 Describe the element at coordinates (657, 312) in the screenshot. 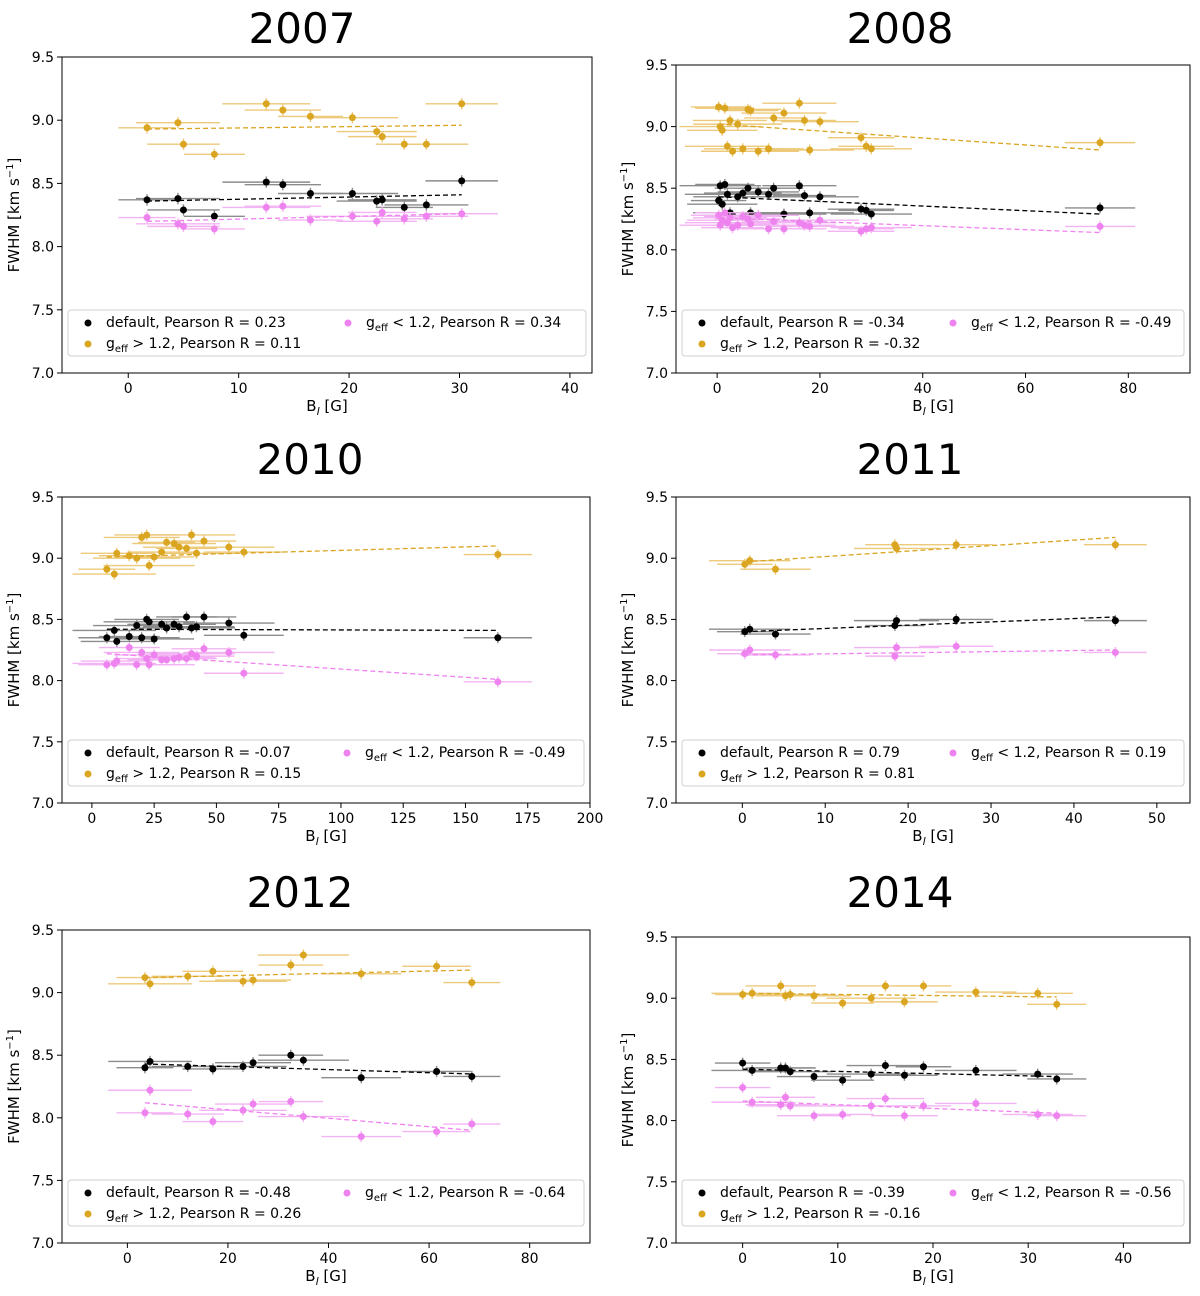

I see `y-tick-label: 7.5` at that location.